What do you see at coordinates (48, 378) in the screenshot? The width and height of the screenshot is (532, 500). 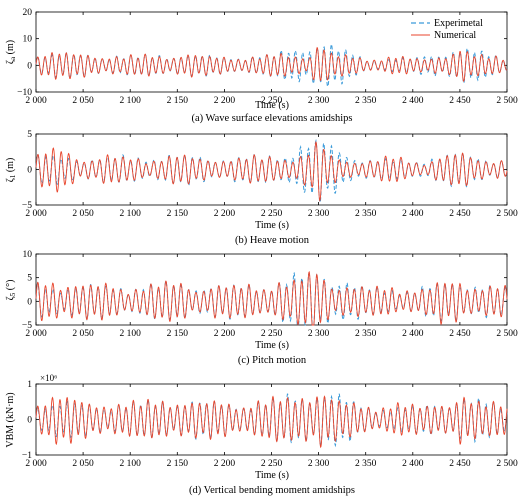 I see `y-multiplier: ×10⁶` at bounding box center [48, 378].